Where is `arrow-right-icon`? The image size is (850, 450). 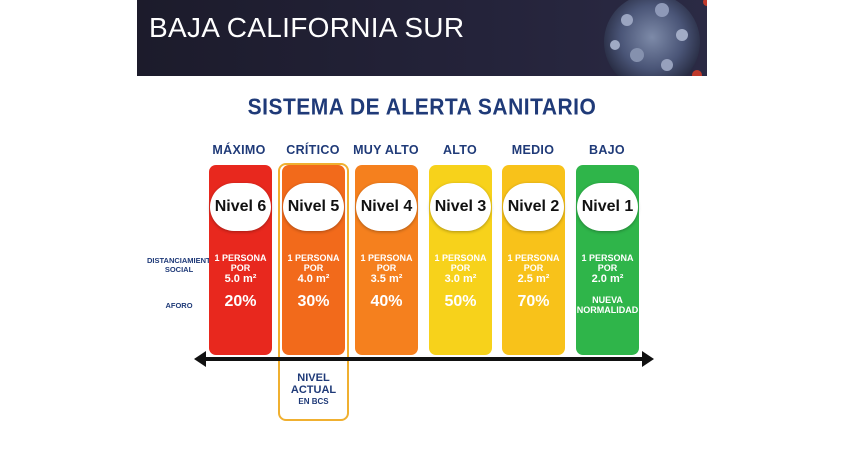
arrow-right-icon is located at coordinates (648, 359).